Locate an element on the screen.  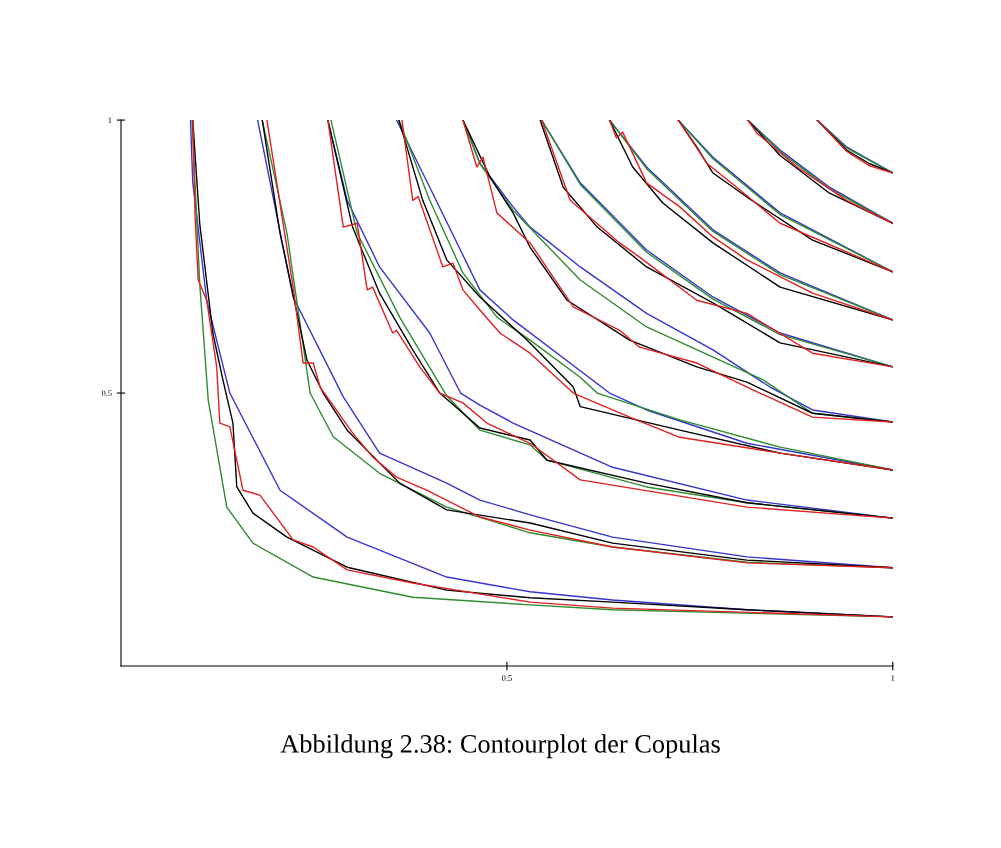
text: Abbildung 2.38: Contourplot der Copulas is located at coordinates (500, 746).